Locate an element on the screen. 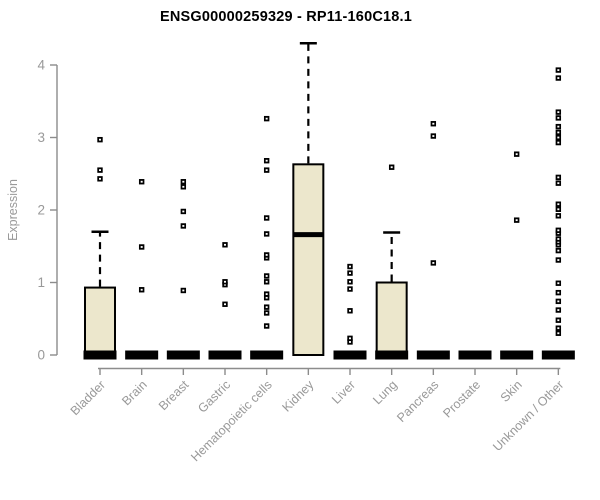 Image resolution: width=600 pixels, height=500 pixels. x-tick-label: Bladder is located at coordinates (88, 398).